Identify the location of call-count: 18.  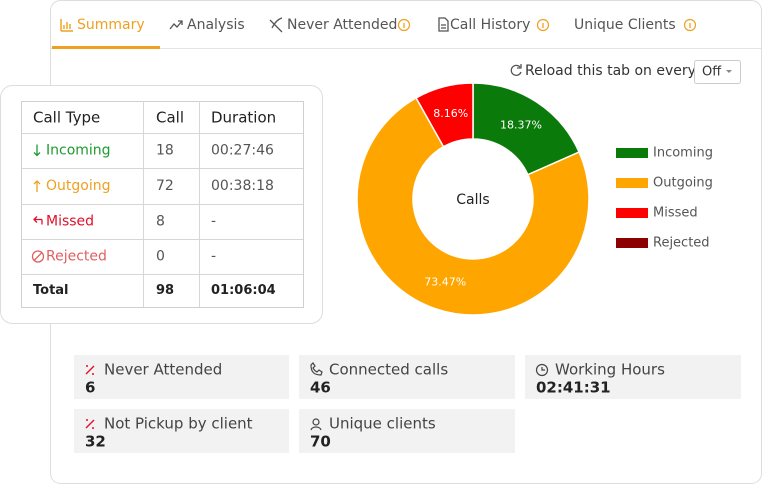
(165, 151).